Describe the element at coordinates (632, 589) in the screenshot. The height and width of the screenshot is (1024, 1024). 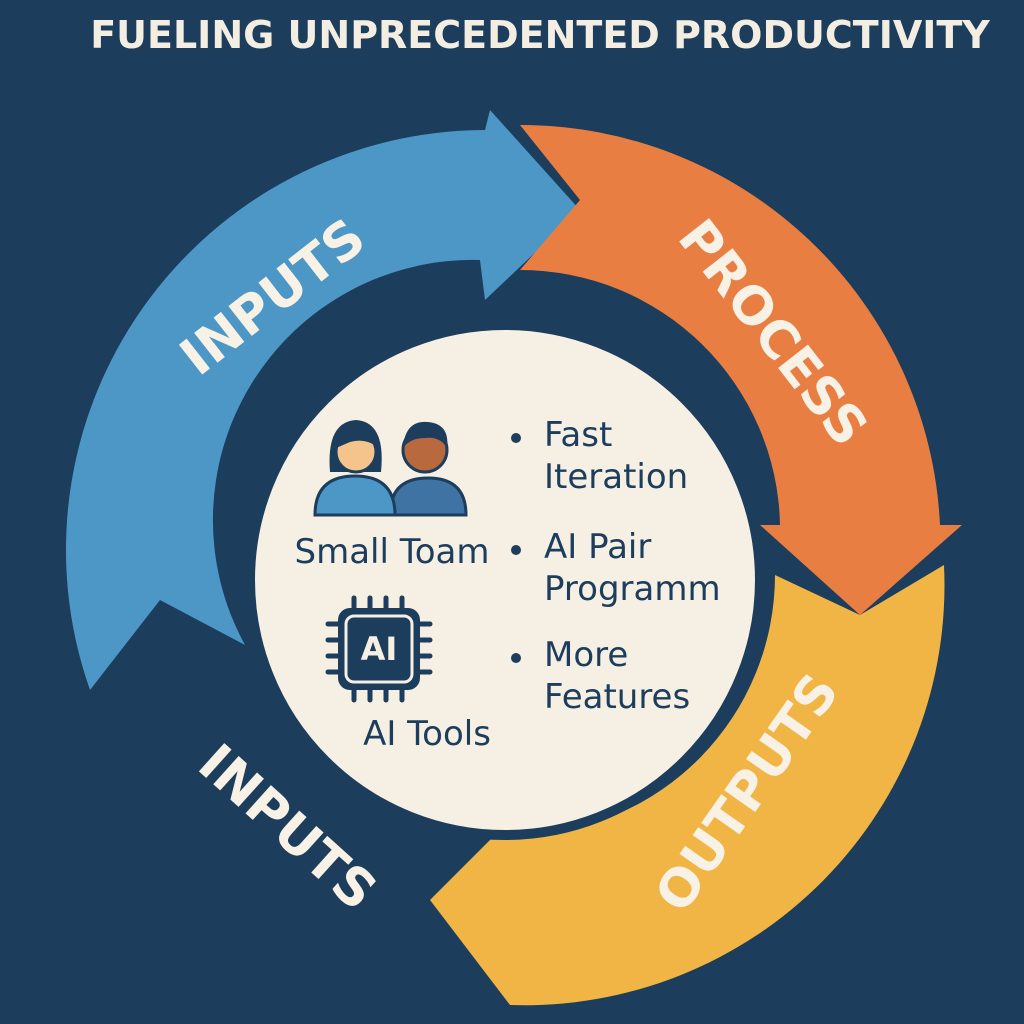
I see `bullet-line-2: Programm` at that location.